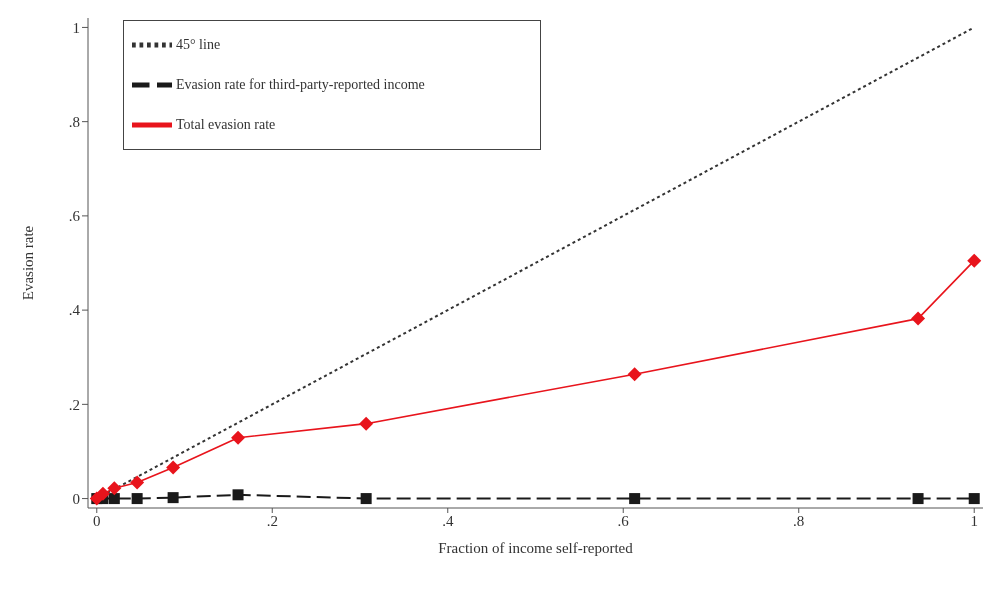 The image size is (1005, 589). Describe the element at coordinates (74, 216) in the screenshot. I see `y-tick-label: .6` at that location.